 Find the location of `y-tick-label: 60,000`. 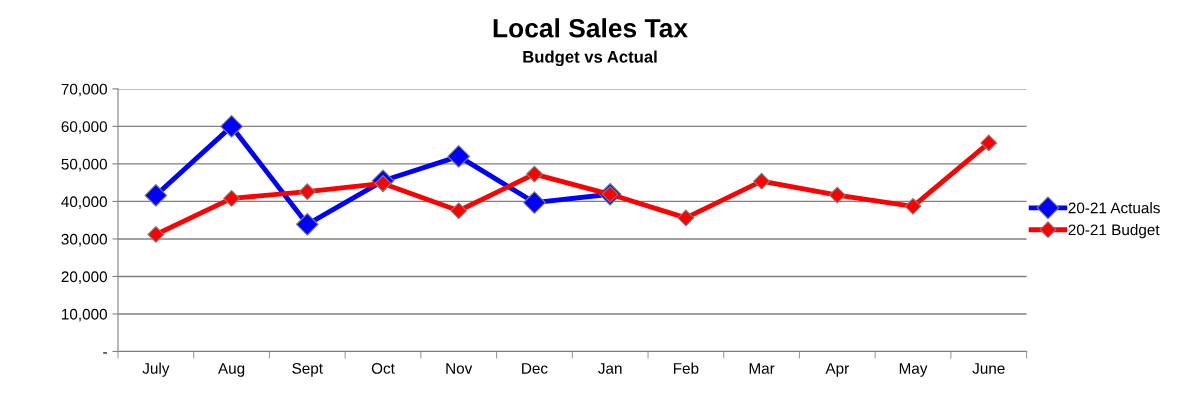

y-tick-label: 60,000 is located at coordinates (84, 127).